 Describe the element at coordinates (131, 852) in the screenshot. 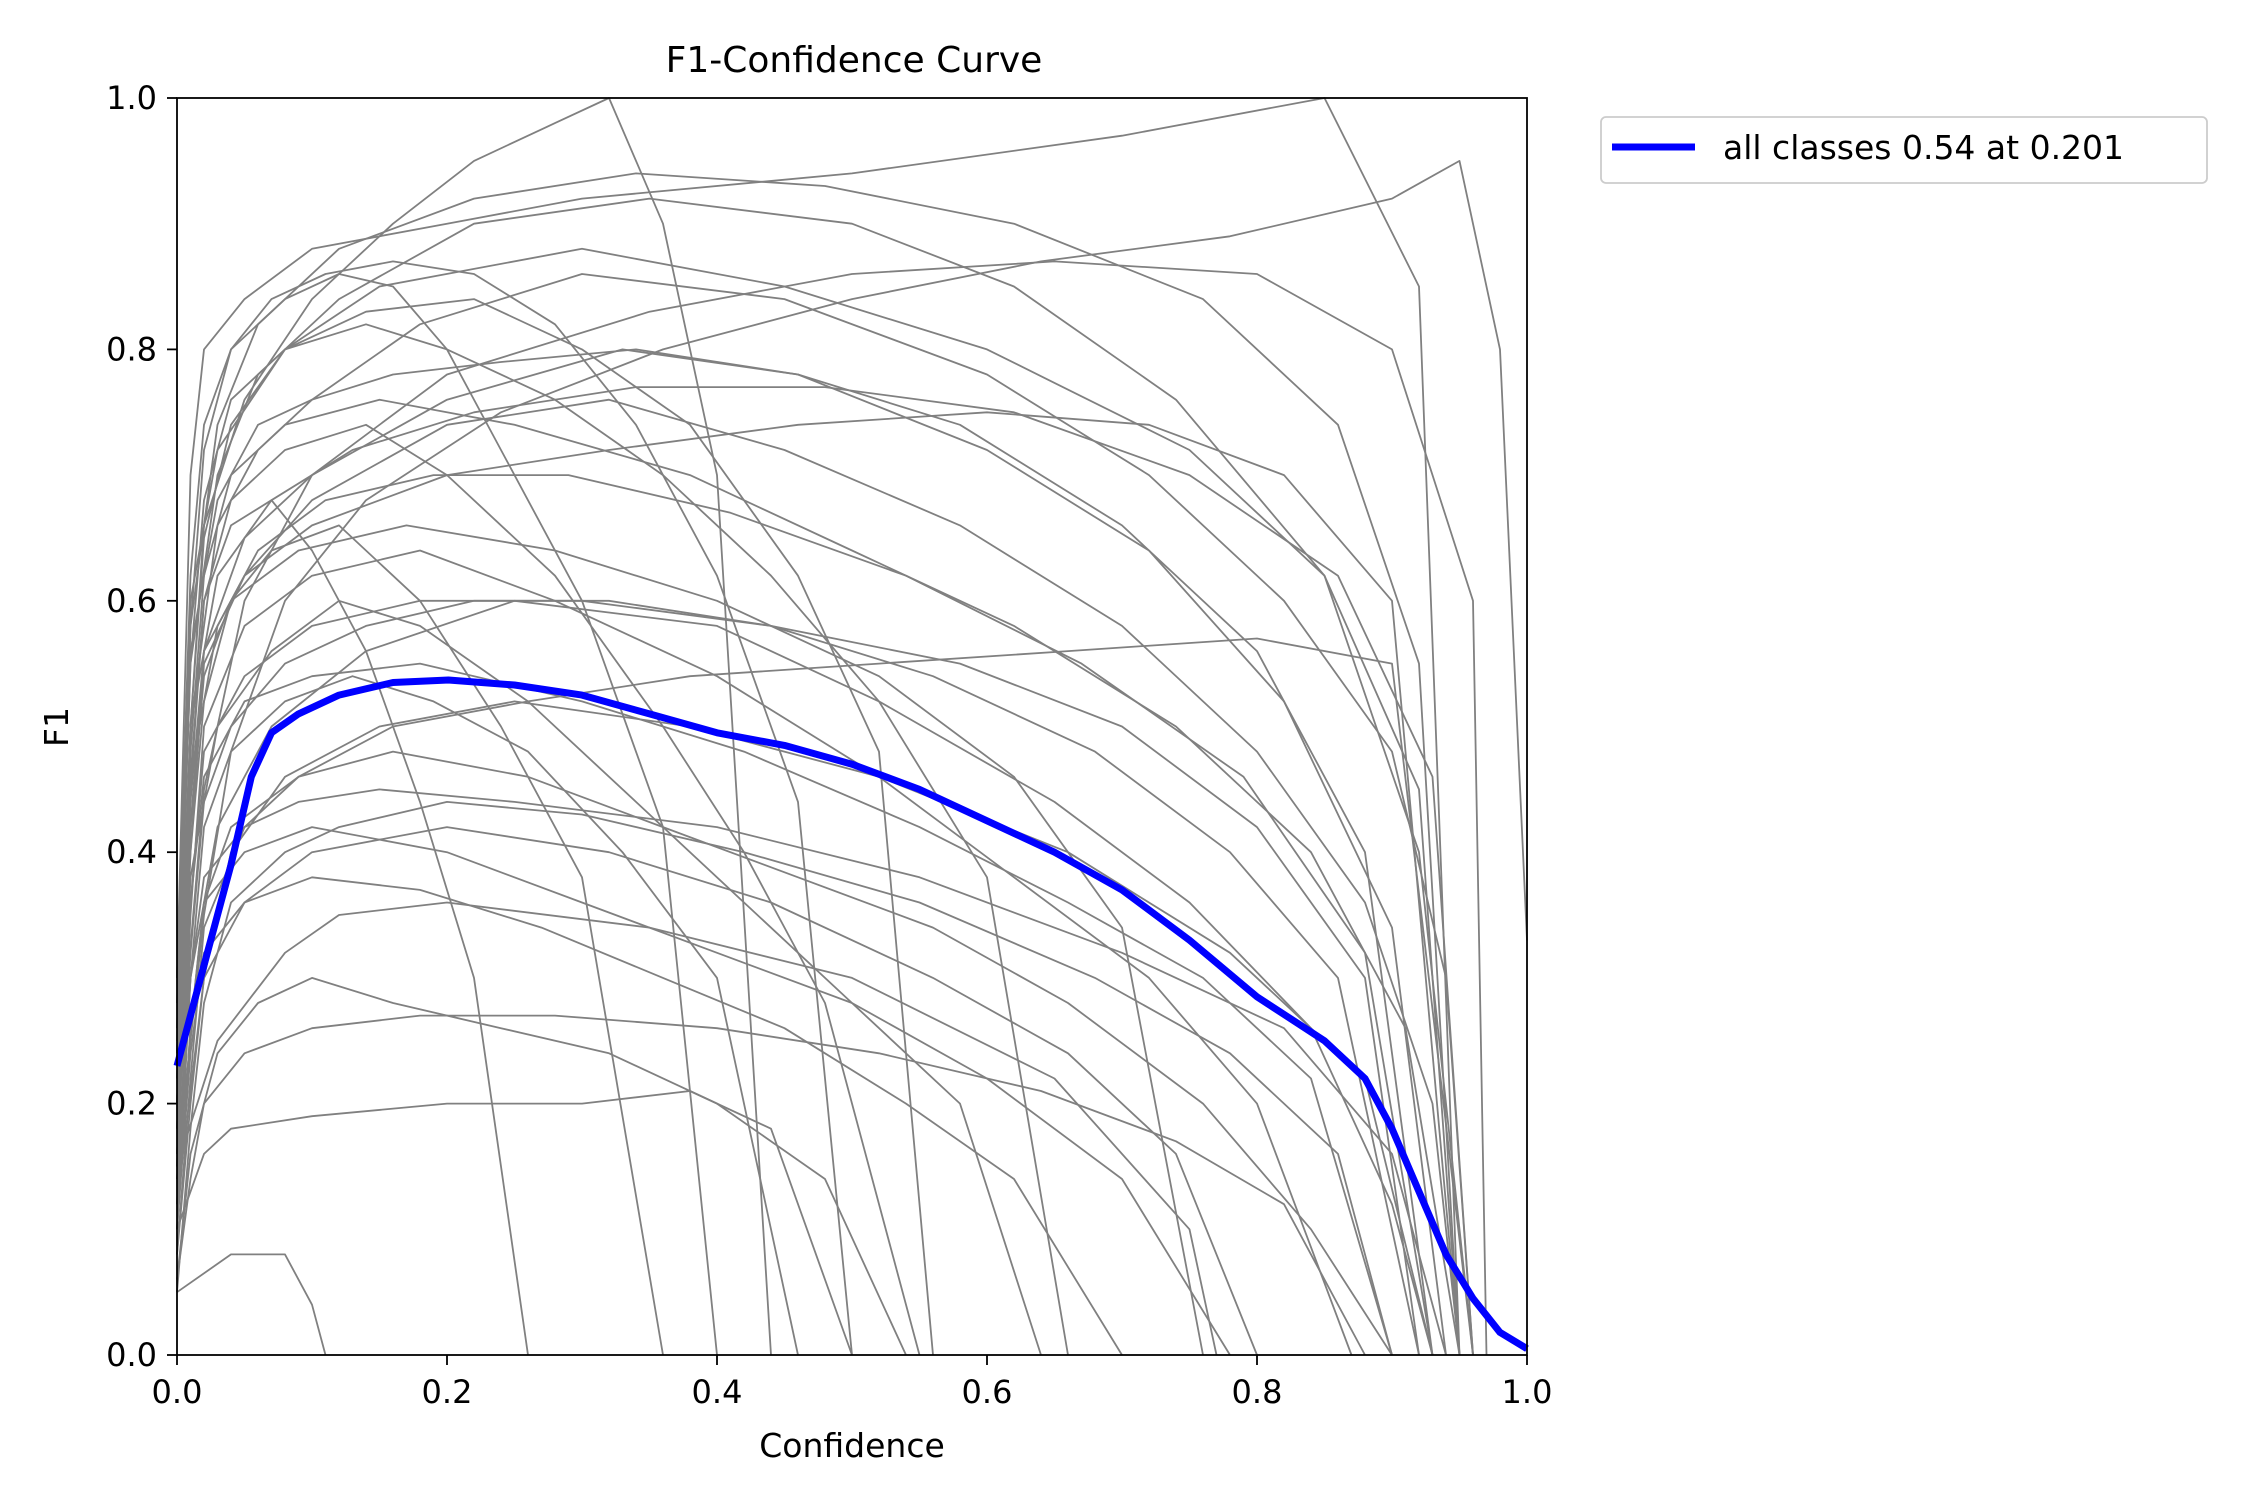

I see `y-tick-label: 0.4` at that location.